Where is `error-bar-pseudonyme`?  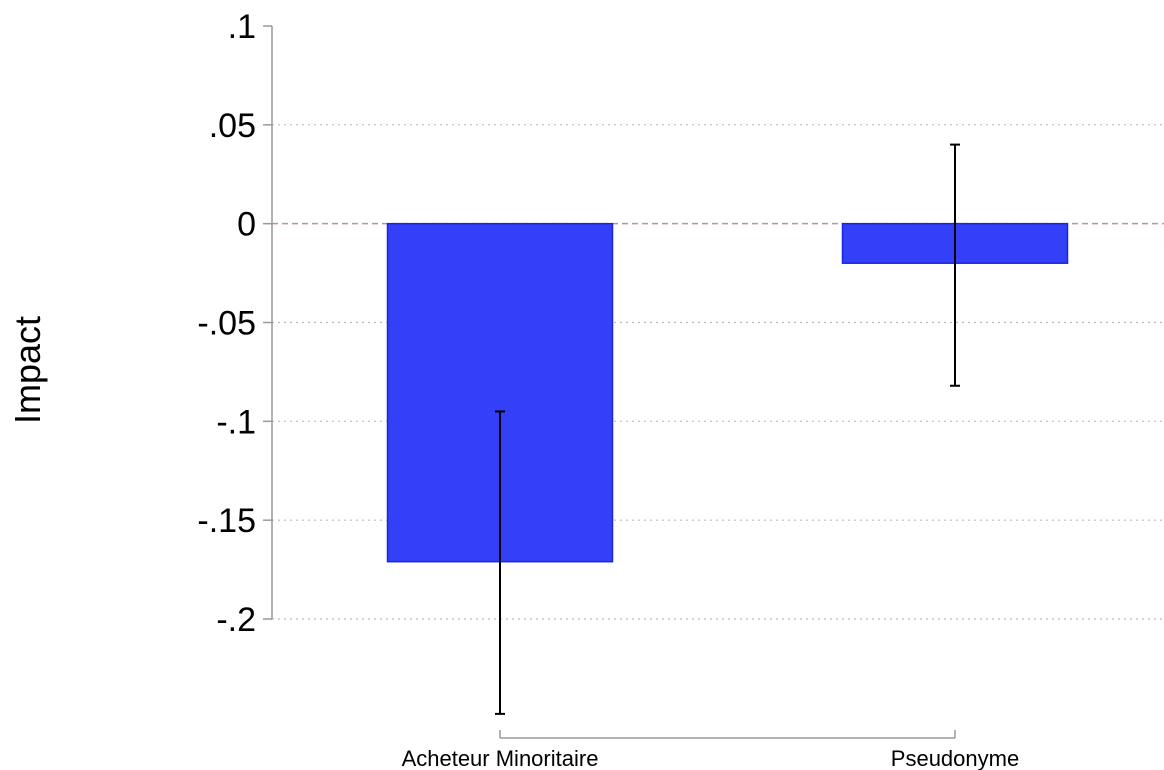 error-bar-pseudonyme is located at coordinates (955, 265).